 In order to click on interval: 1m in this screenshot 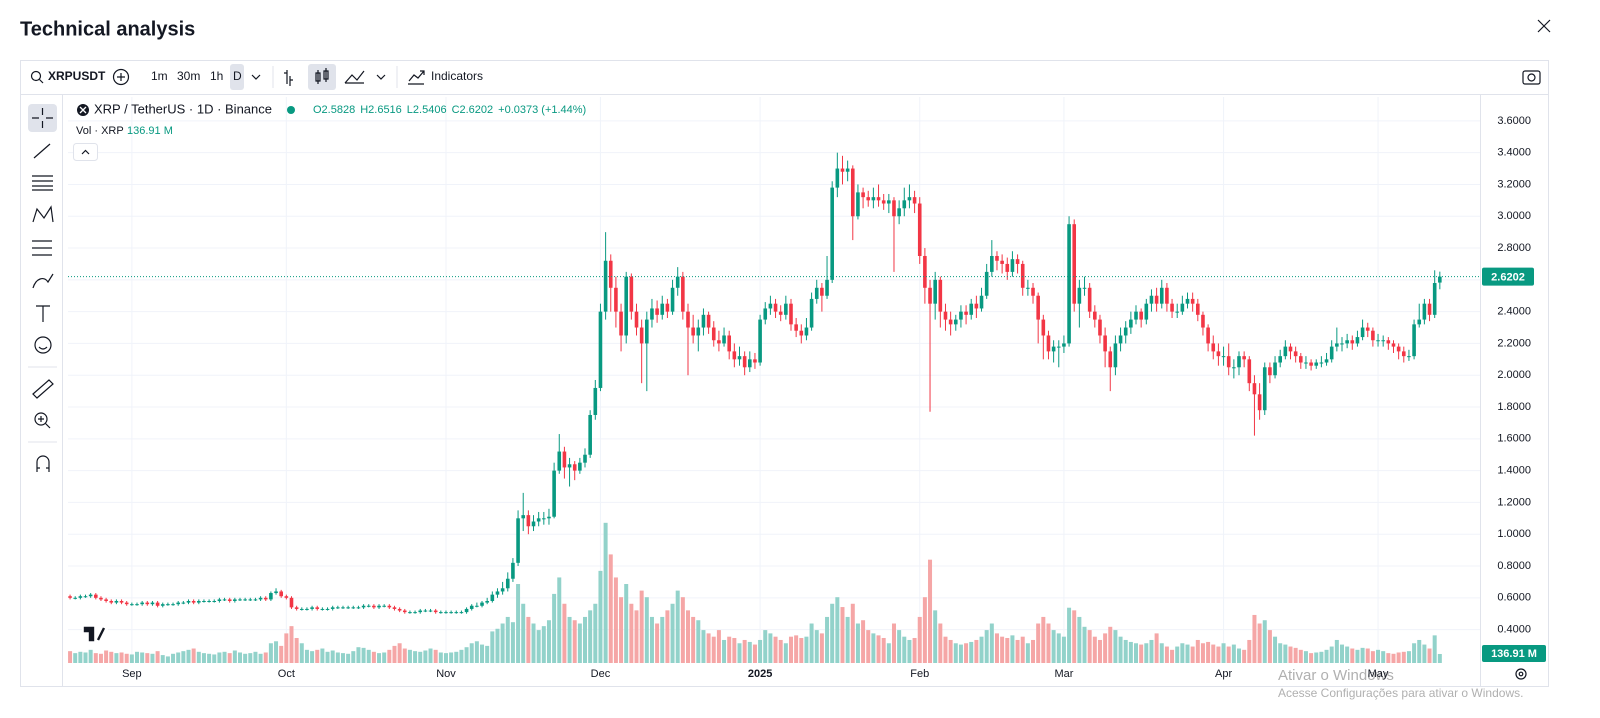, I will do `click(159, 76)`.